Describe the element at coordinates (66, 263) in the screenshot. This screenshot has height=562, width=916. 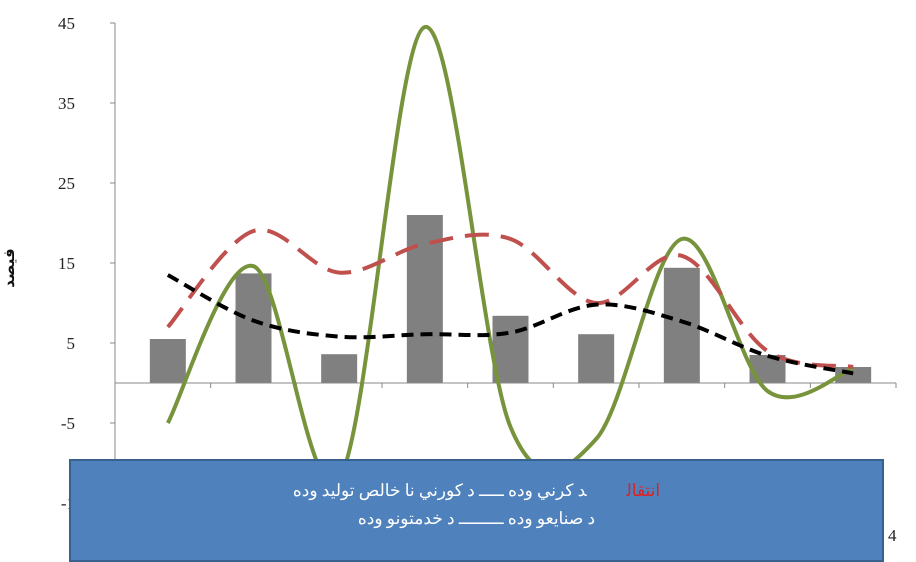
I see `y-tick-label: 15` at that location.